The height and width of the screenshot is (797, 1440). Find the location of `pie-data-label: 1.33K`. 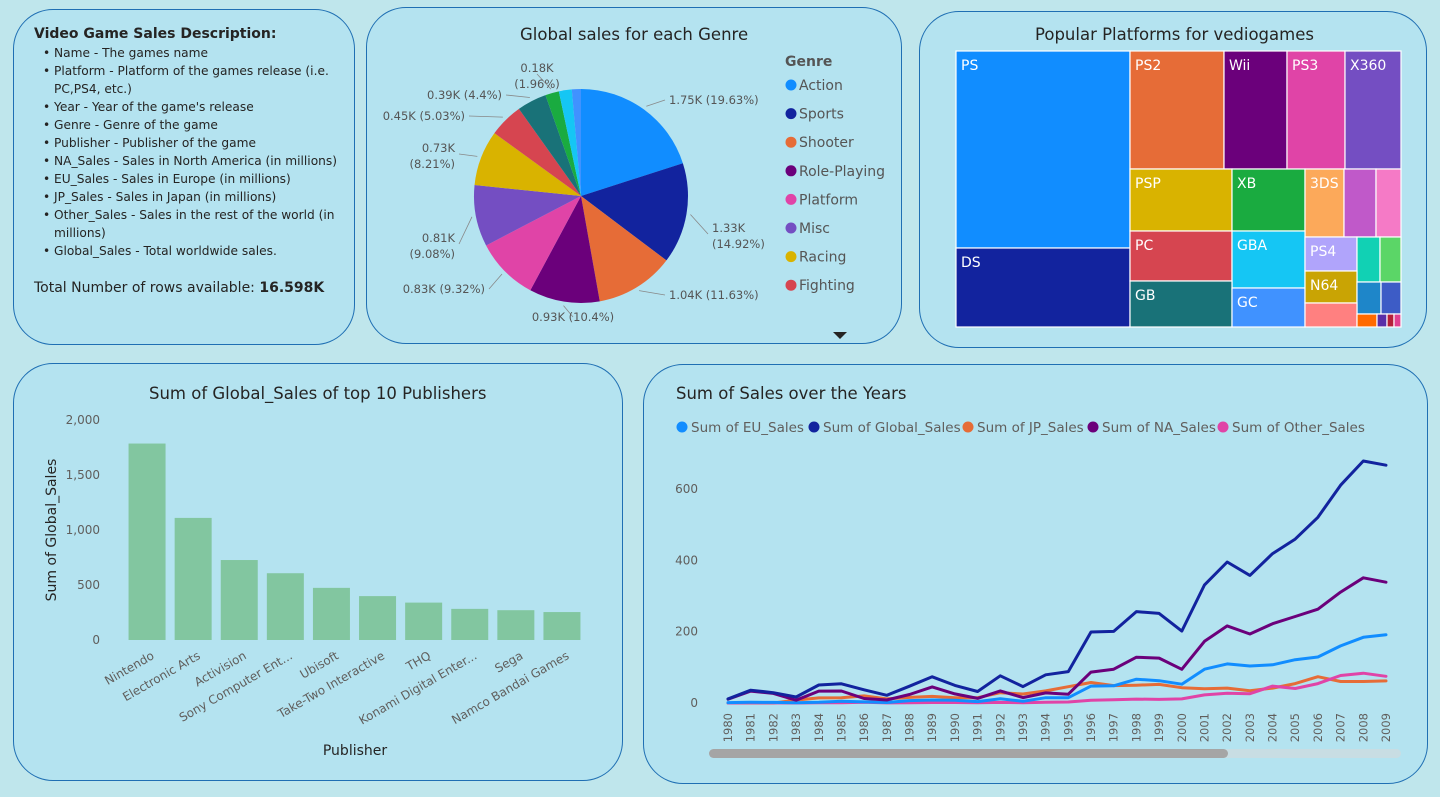

pie-data-label: 1.33K is located at coordinates (729, 228).